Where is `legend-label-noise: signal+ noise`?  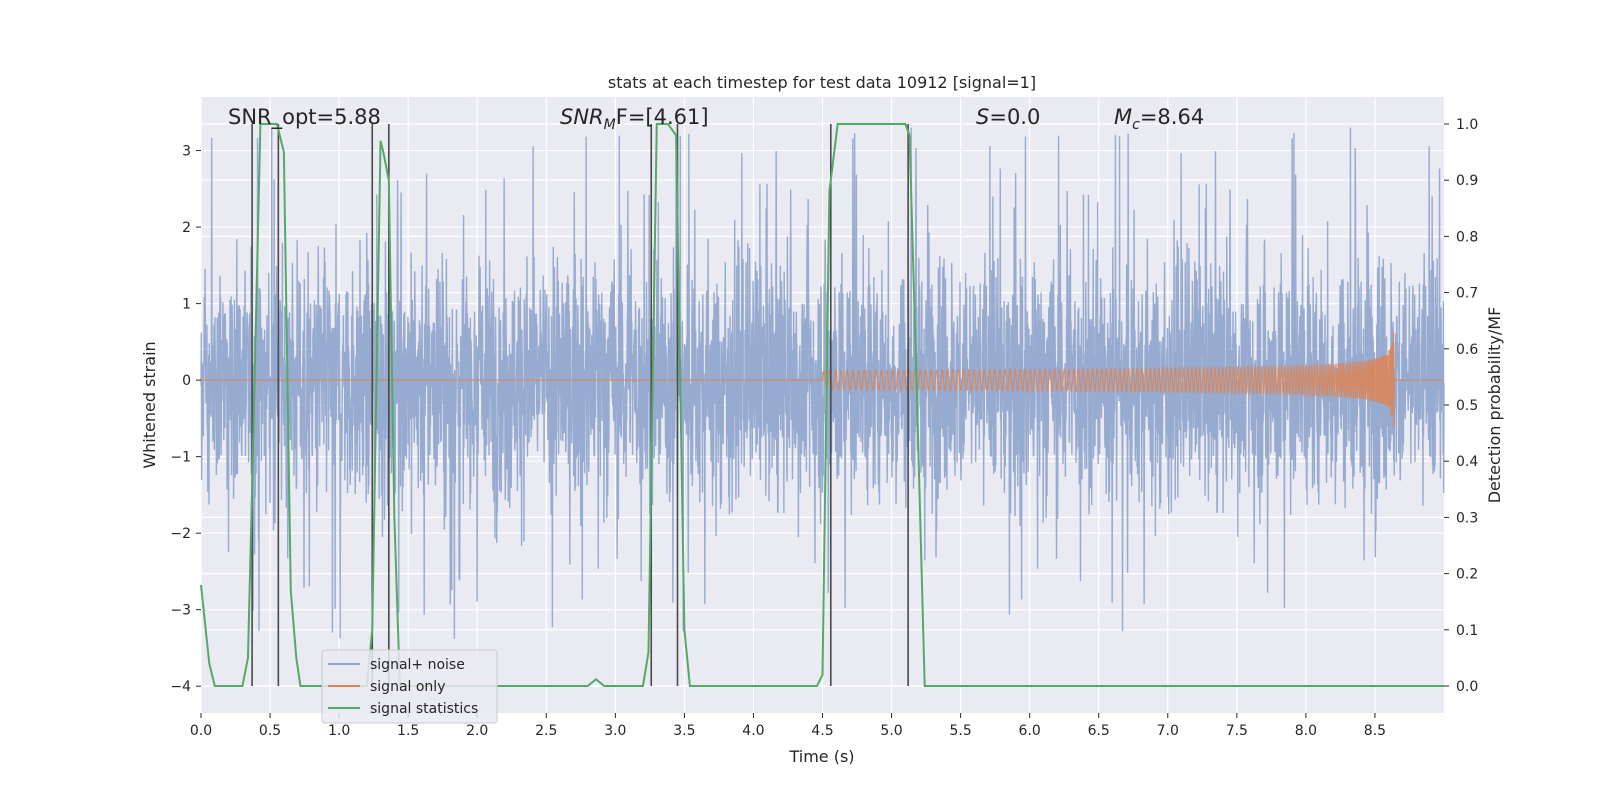 legend-label-noise: signal+ noise is located at coordinates (417, 665).